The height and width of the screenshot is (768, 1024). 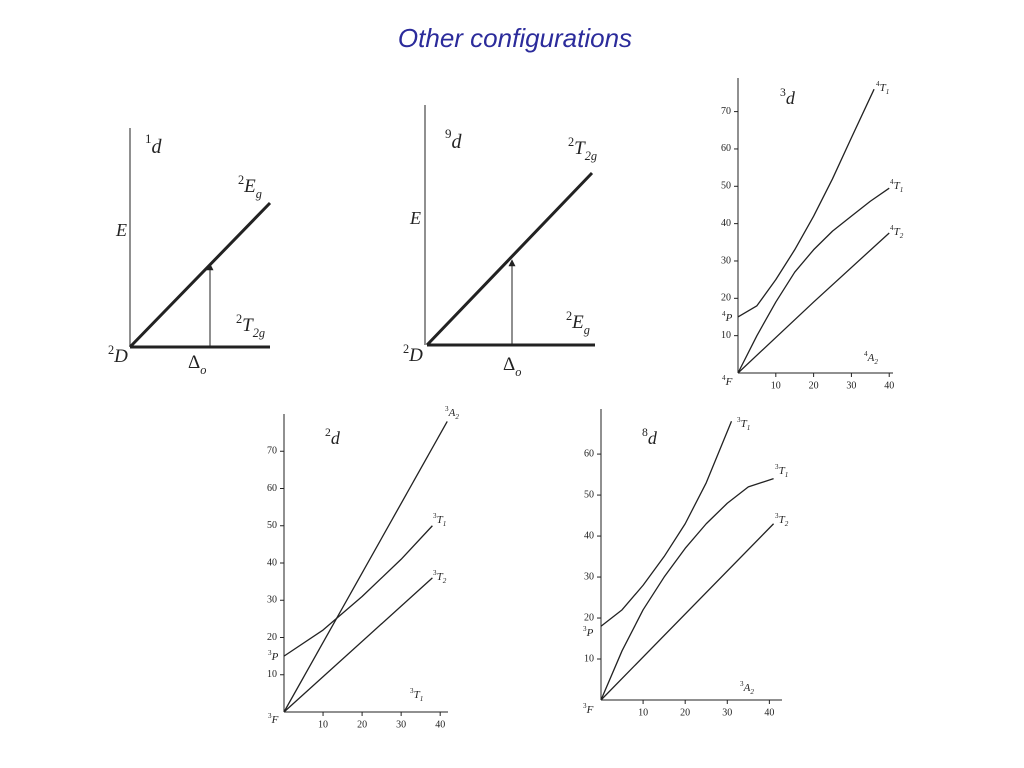 I want to click on term-label: 2Eg, so click(x=578, y=323).